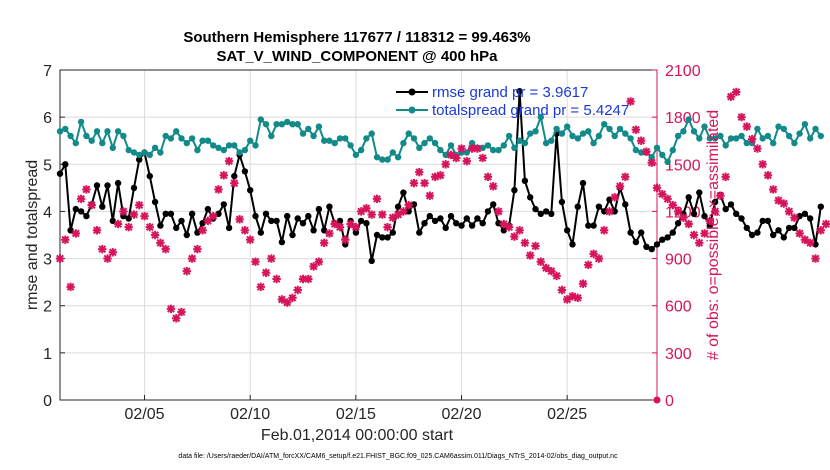 This screenshot has height=470, width=830. Describe the element at coordinates (357, 435) in the screenshot. I see `x-axis-label: Feb.01,2014 00:00:00 start` at that location.